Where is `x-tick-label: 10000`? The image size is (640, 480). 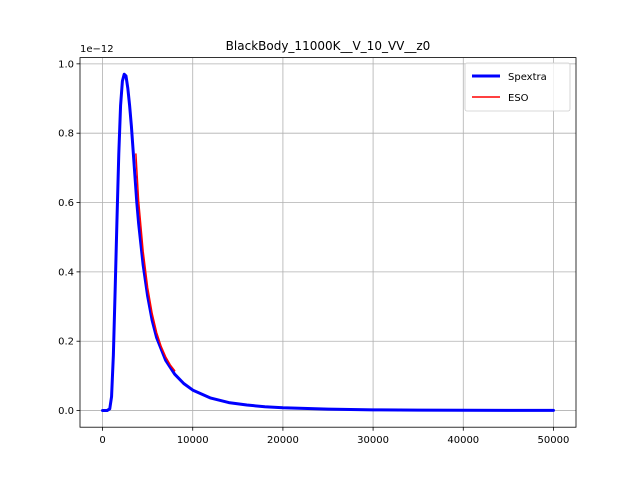
x-tick-label: 10000 is located at coordinates (193, 440).